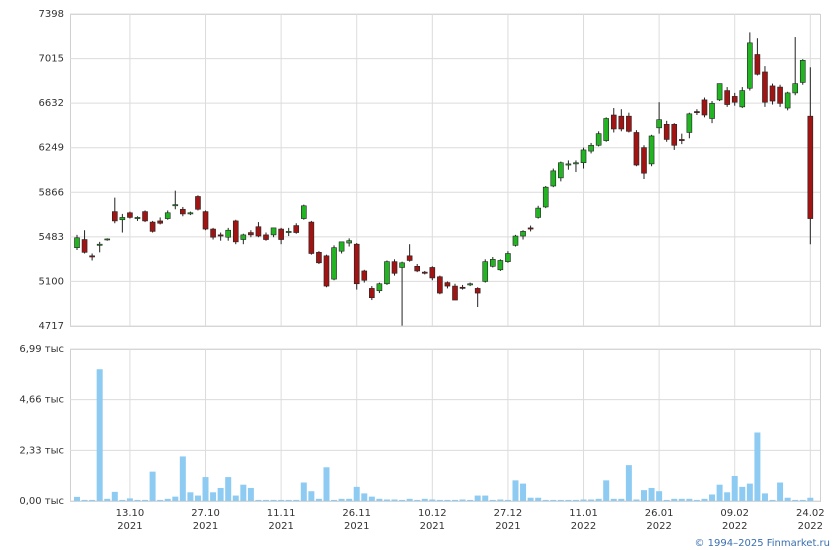 Image resolution: width=840 pixels, height=550 pixels. What do you see at coordinates (41, 501) in the screenshot?
I see `y-tick-label: 0,00 тыс` at bounding box center [41, 501].